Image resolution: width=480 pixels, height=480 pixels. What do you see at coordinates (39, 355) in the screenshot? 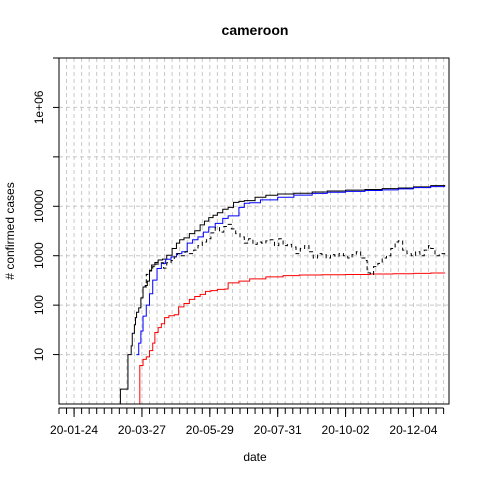
I see `y-tick-label: 10` at bounding box center [39, 355].